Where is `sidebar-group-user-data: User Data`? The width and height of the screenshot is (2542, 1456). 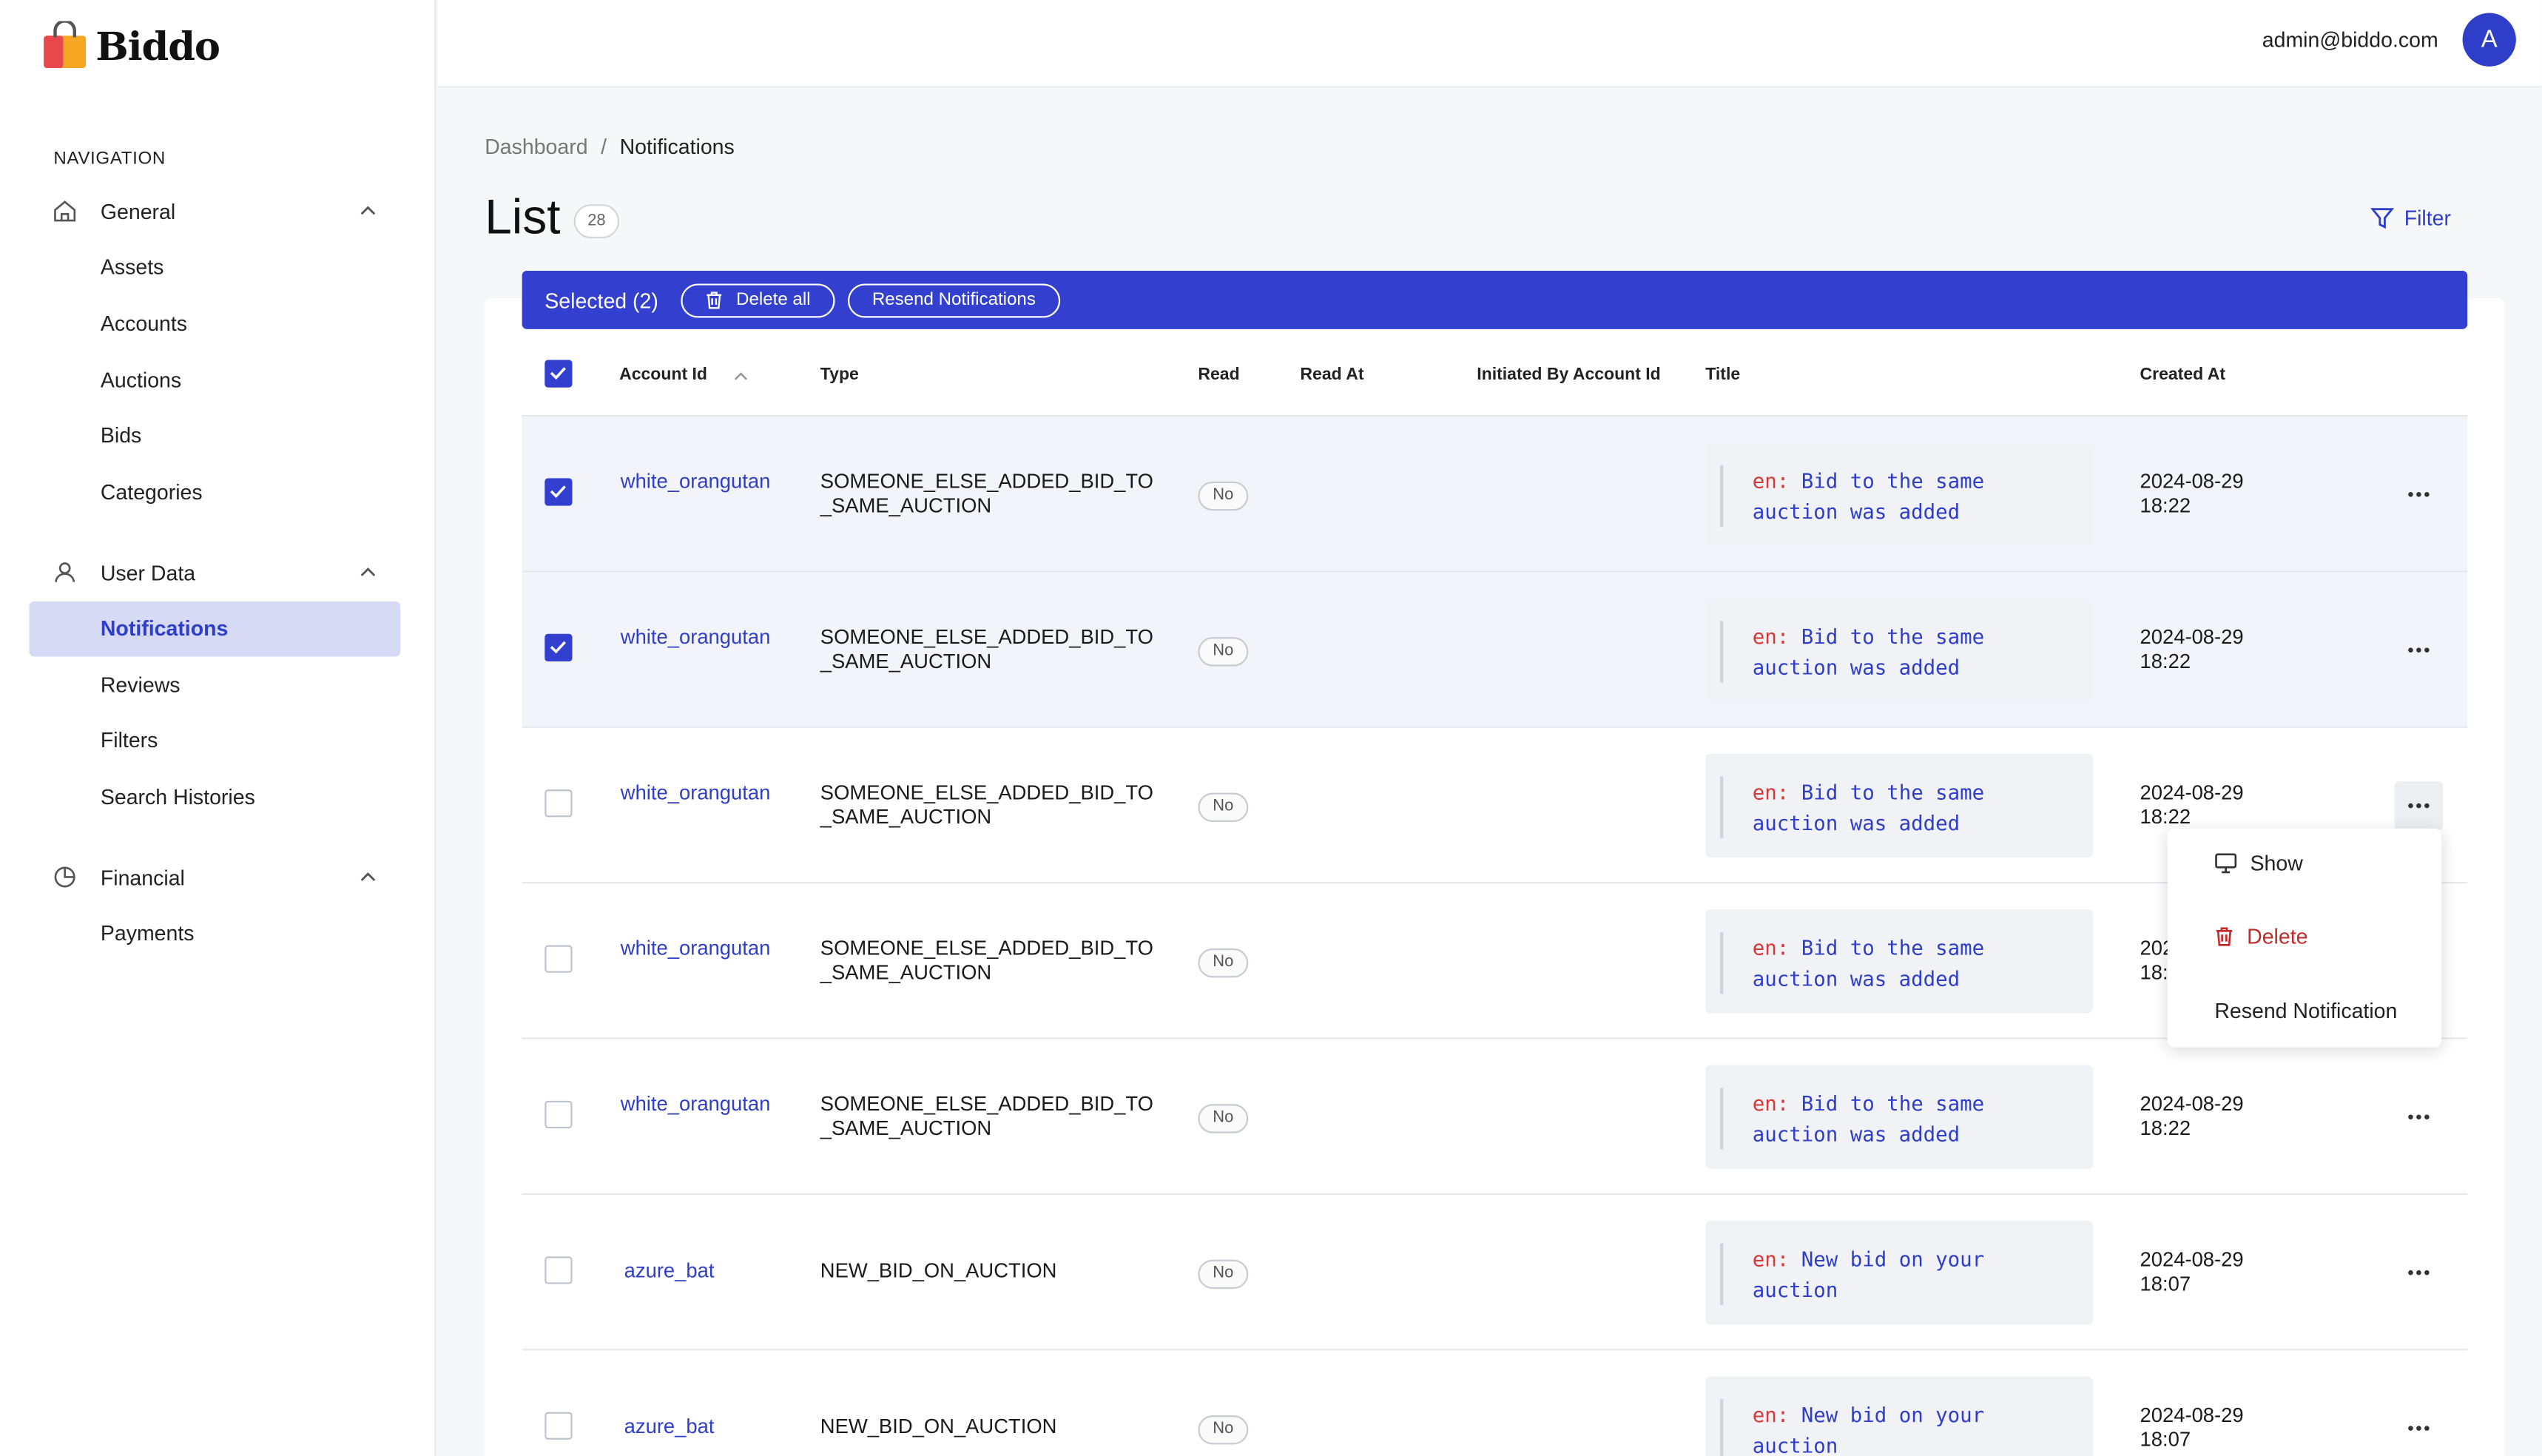
sidebar-group-user-data: User Data is located at coordinates (215, 572).